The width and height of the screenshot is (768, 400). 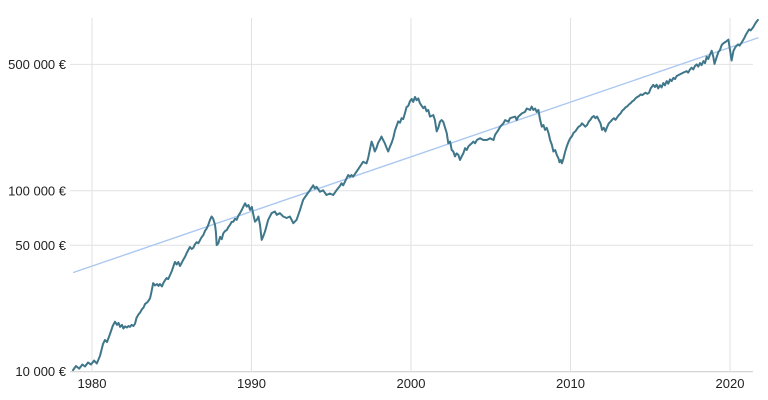 What do you see at coordinates (37, 64) in the screenshot?
I see `y-tick-label: 500 000 €` at bounding box center [37, 64].